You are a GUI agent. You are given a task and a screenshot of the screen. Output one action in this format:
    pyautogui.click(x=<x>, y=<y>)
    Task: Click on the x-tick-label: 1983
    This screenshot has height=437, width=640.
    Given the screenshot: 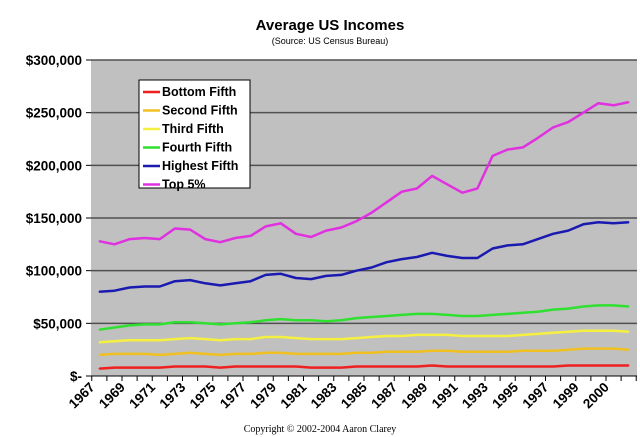 What is the action you would take?
    pyautogui.click(x=324, y=395)
    